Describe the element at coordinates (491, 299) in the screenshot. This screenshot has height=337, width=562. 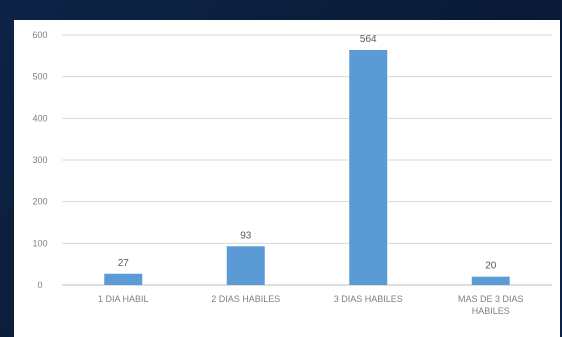
I see `x-tick-label: MAS DE 3 DIAS` at that location.